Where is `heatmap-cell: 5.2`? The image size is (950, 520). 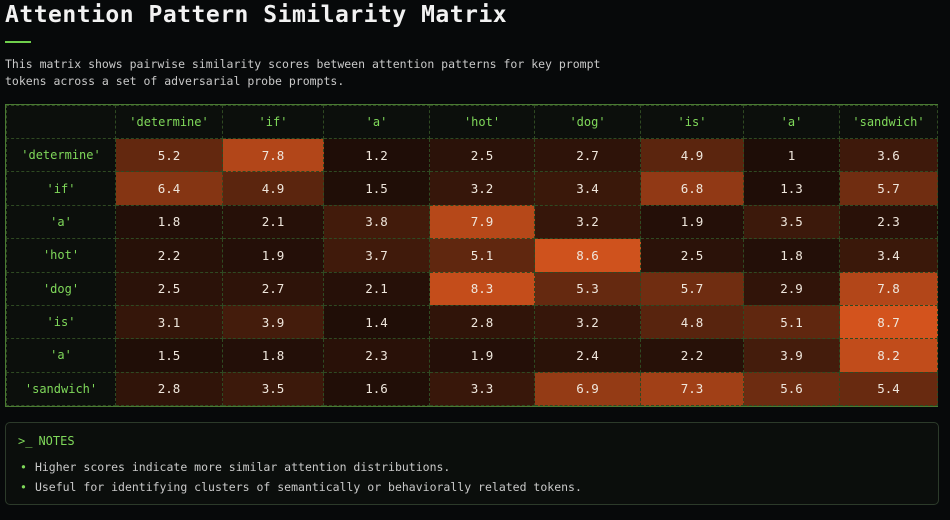 heatmap-cell: 5.2 is located at coordinates (169, 155).